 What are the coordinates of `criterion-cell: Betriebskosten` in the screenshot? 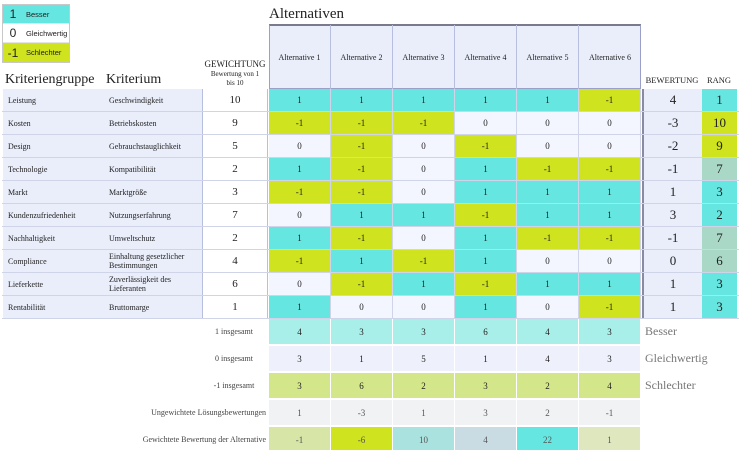 It's located at (153, 123).